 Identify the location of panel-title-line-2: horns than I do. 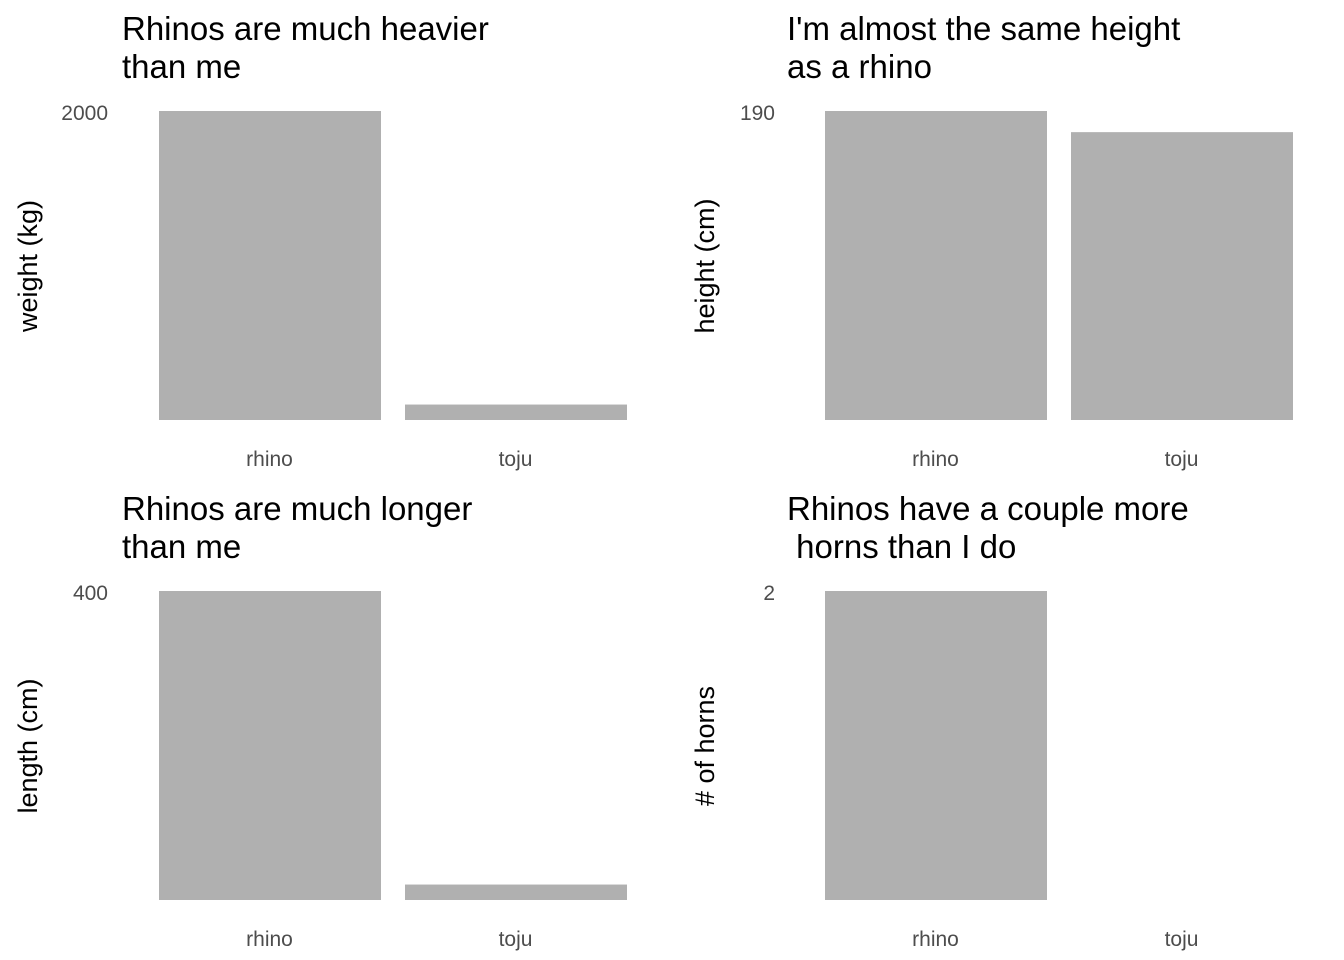
(901, 546).